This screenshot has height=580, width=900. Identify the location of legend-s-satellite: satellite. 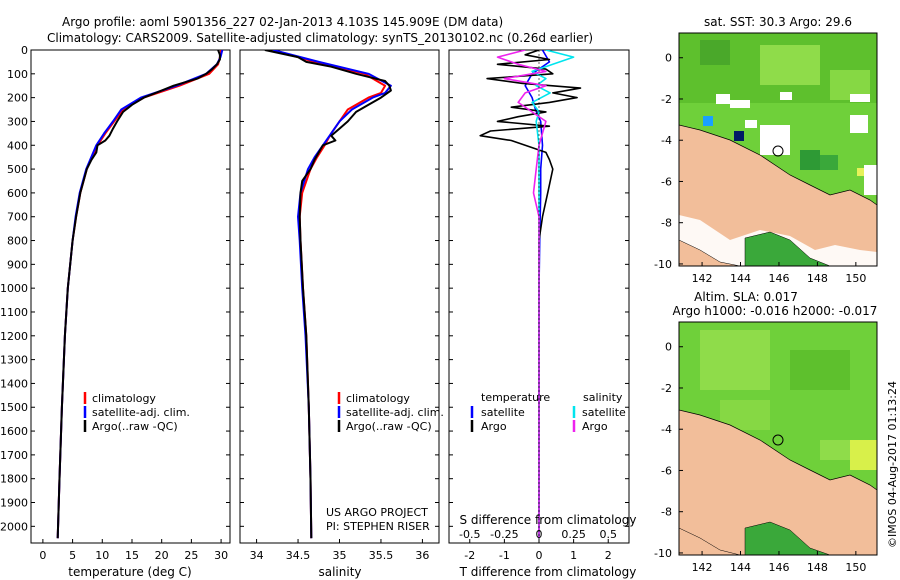
(604, 412).